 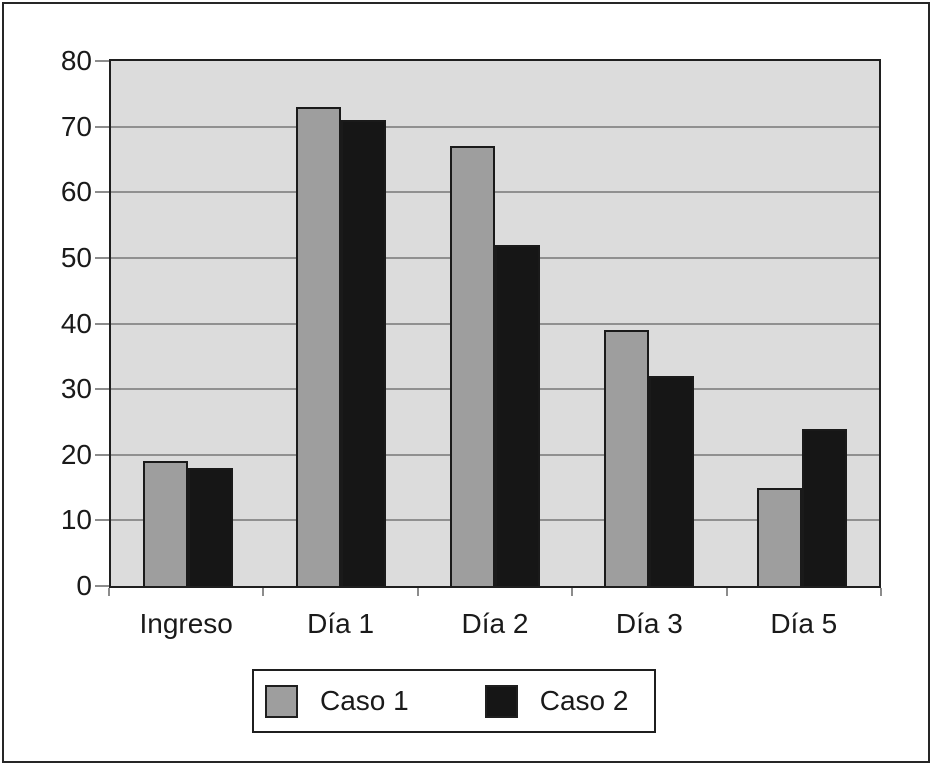 I want to click on bar-caso-2-día-1, so click(x=364, y=353).